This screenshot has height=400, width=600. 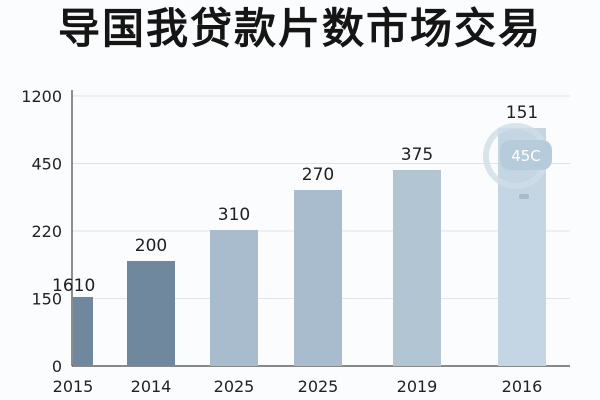 I want to click on data-label: 375, so click(x=417, y=155).